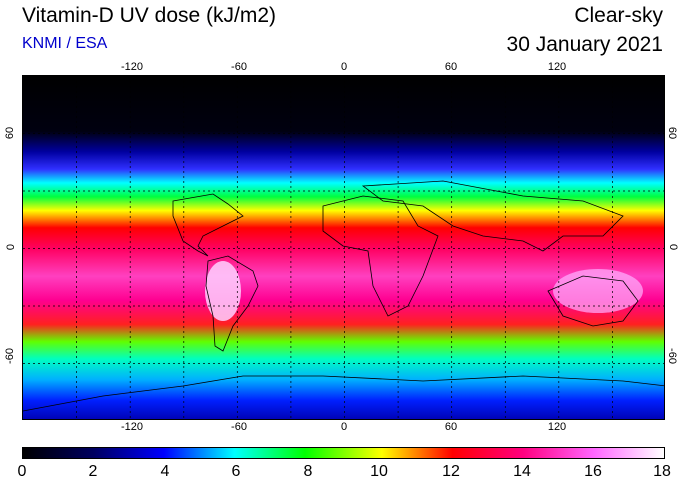 The height and width of the screenshot is (490, 688). I want to click on australia-outline, so click(593, 301).